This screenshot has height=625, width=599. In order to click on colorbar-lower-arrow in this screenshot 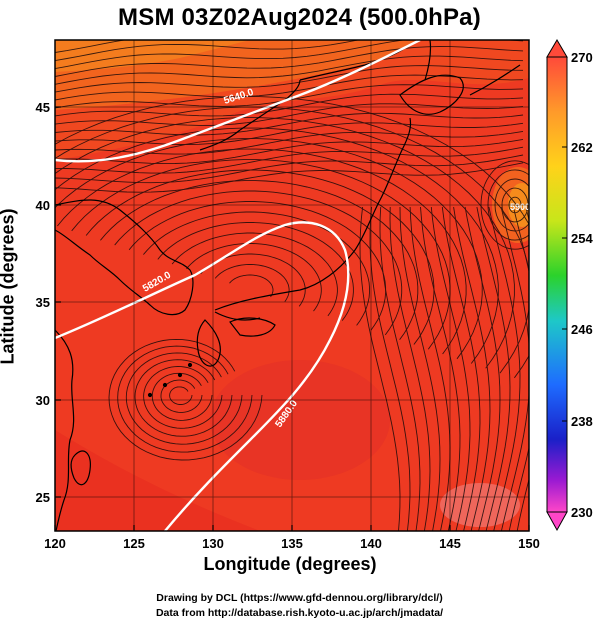, I will do `click(557, 521)`.